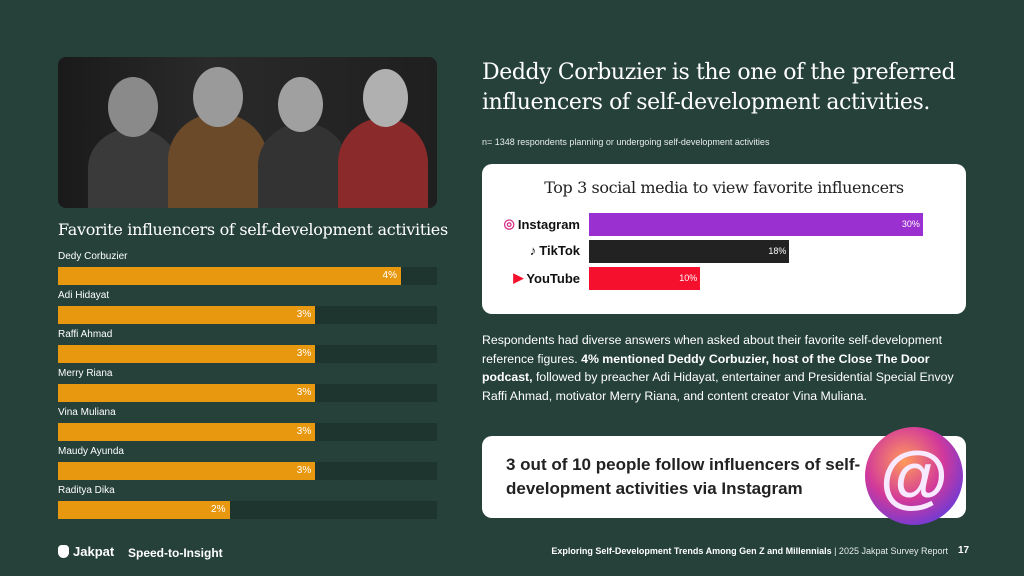 This screenshot has width=1024, height=576. I want to click on bar: 30%, so click(756, 224).